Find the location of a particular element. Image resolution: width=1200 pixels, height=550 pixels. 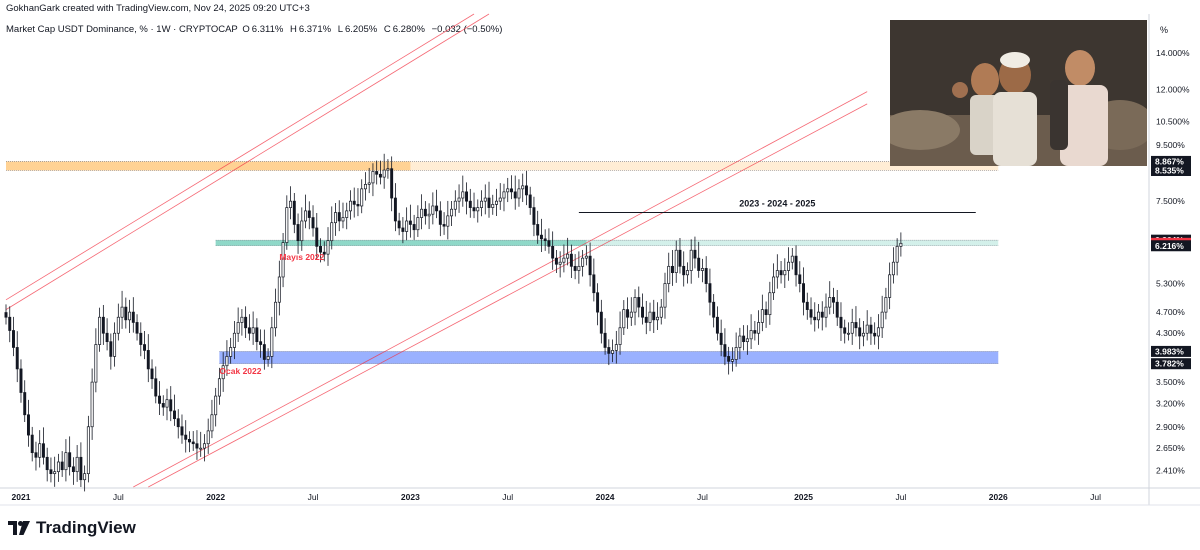

tradingview-brand: TradingView is located at coordinates (72, 528).